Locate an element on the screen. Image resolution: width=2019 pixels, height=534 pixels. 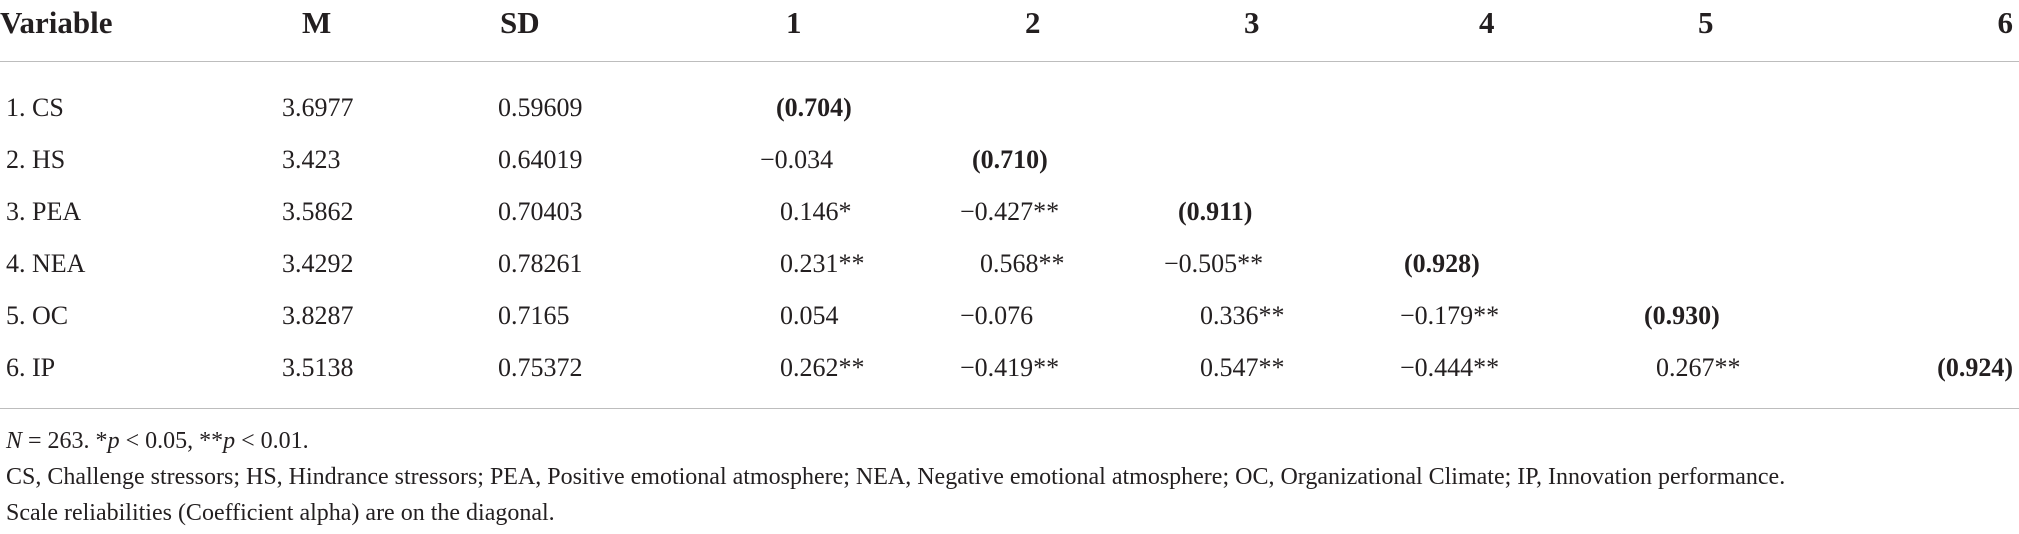
p-symbol-1: p is located at coordinates (113, 441).